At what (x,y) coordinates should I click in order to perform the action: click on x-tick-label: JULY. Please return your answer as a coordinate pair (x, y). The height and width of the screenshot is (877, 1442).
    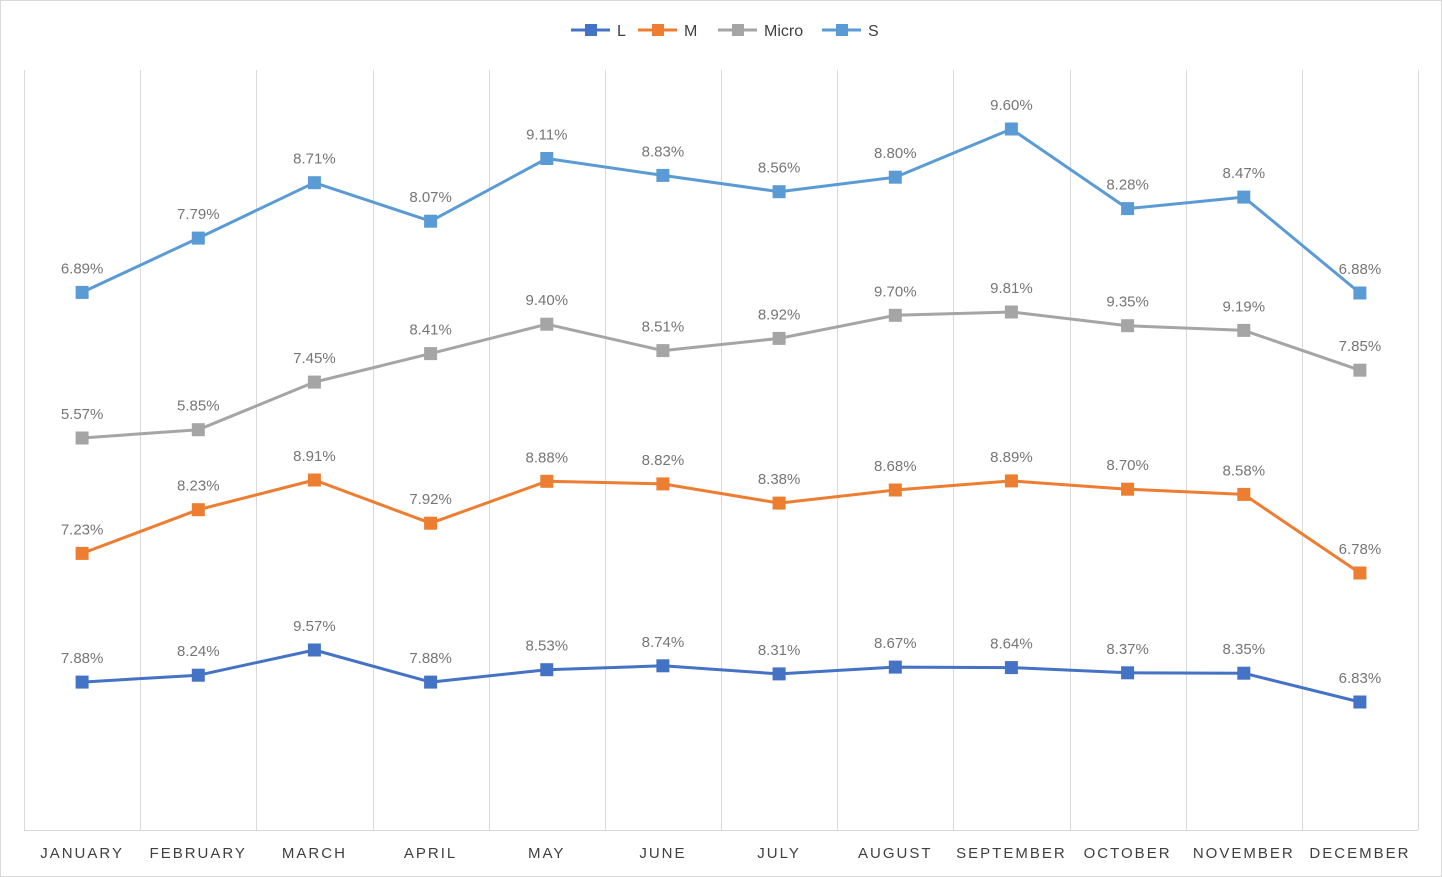
    Looking at the image, I should click on (779, 853).